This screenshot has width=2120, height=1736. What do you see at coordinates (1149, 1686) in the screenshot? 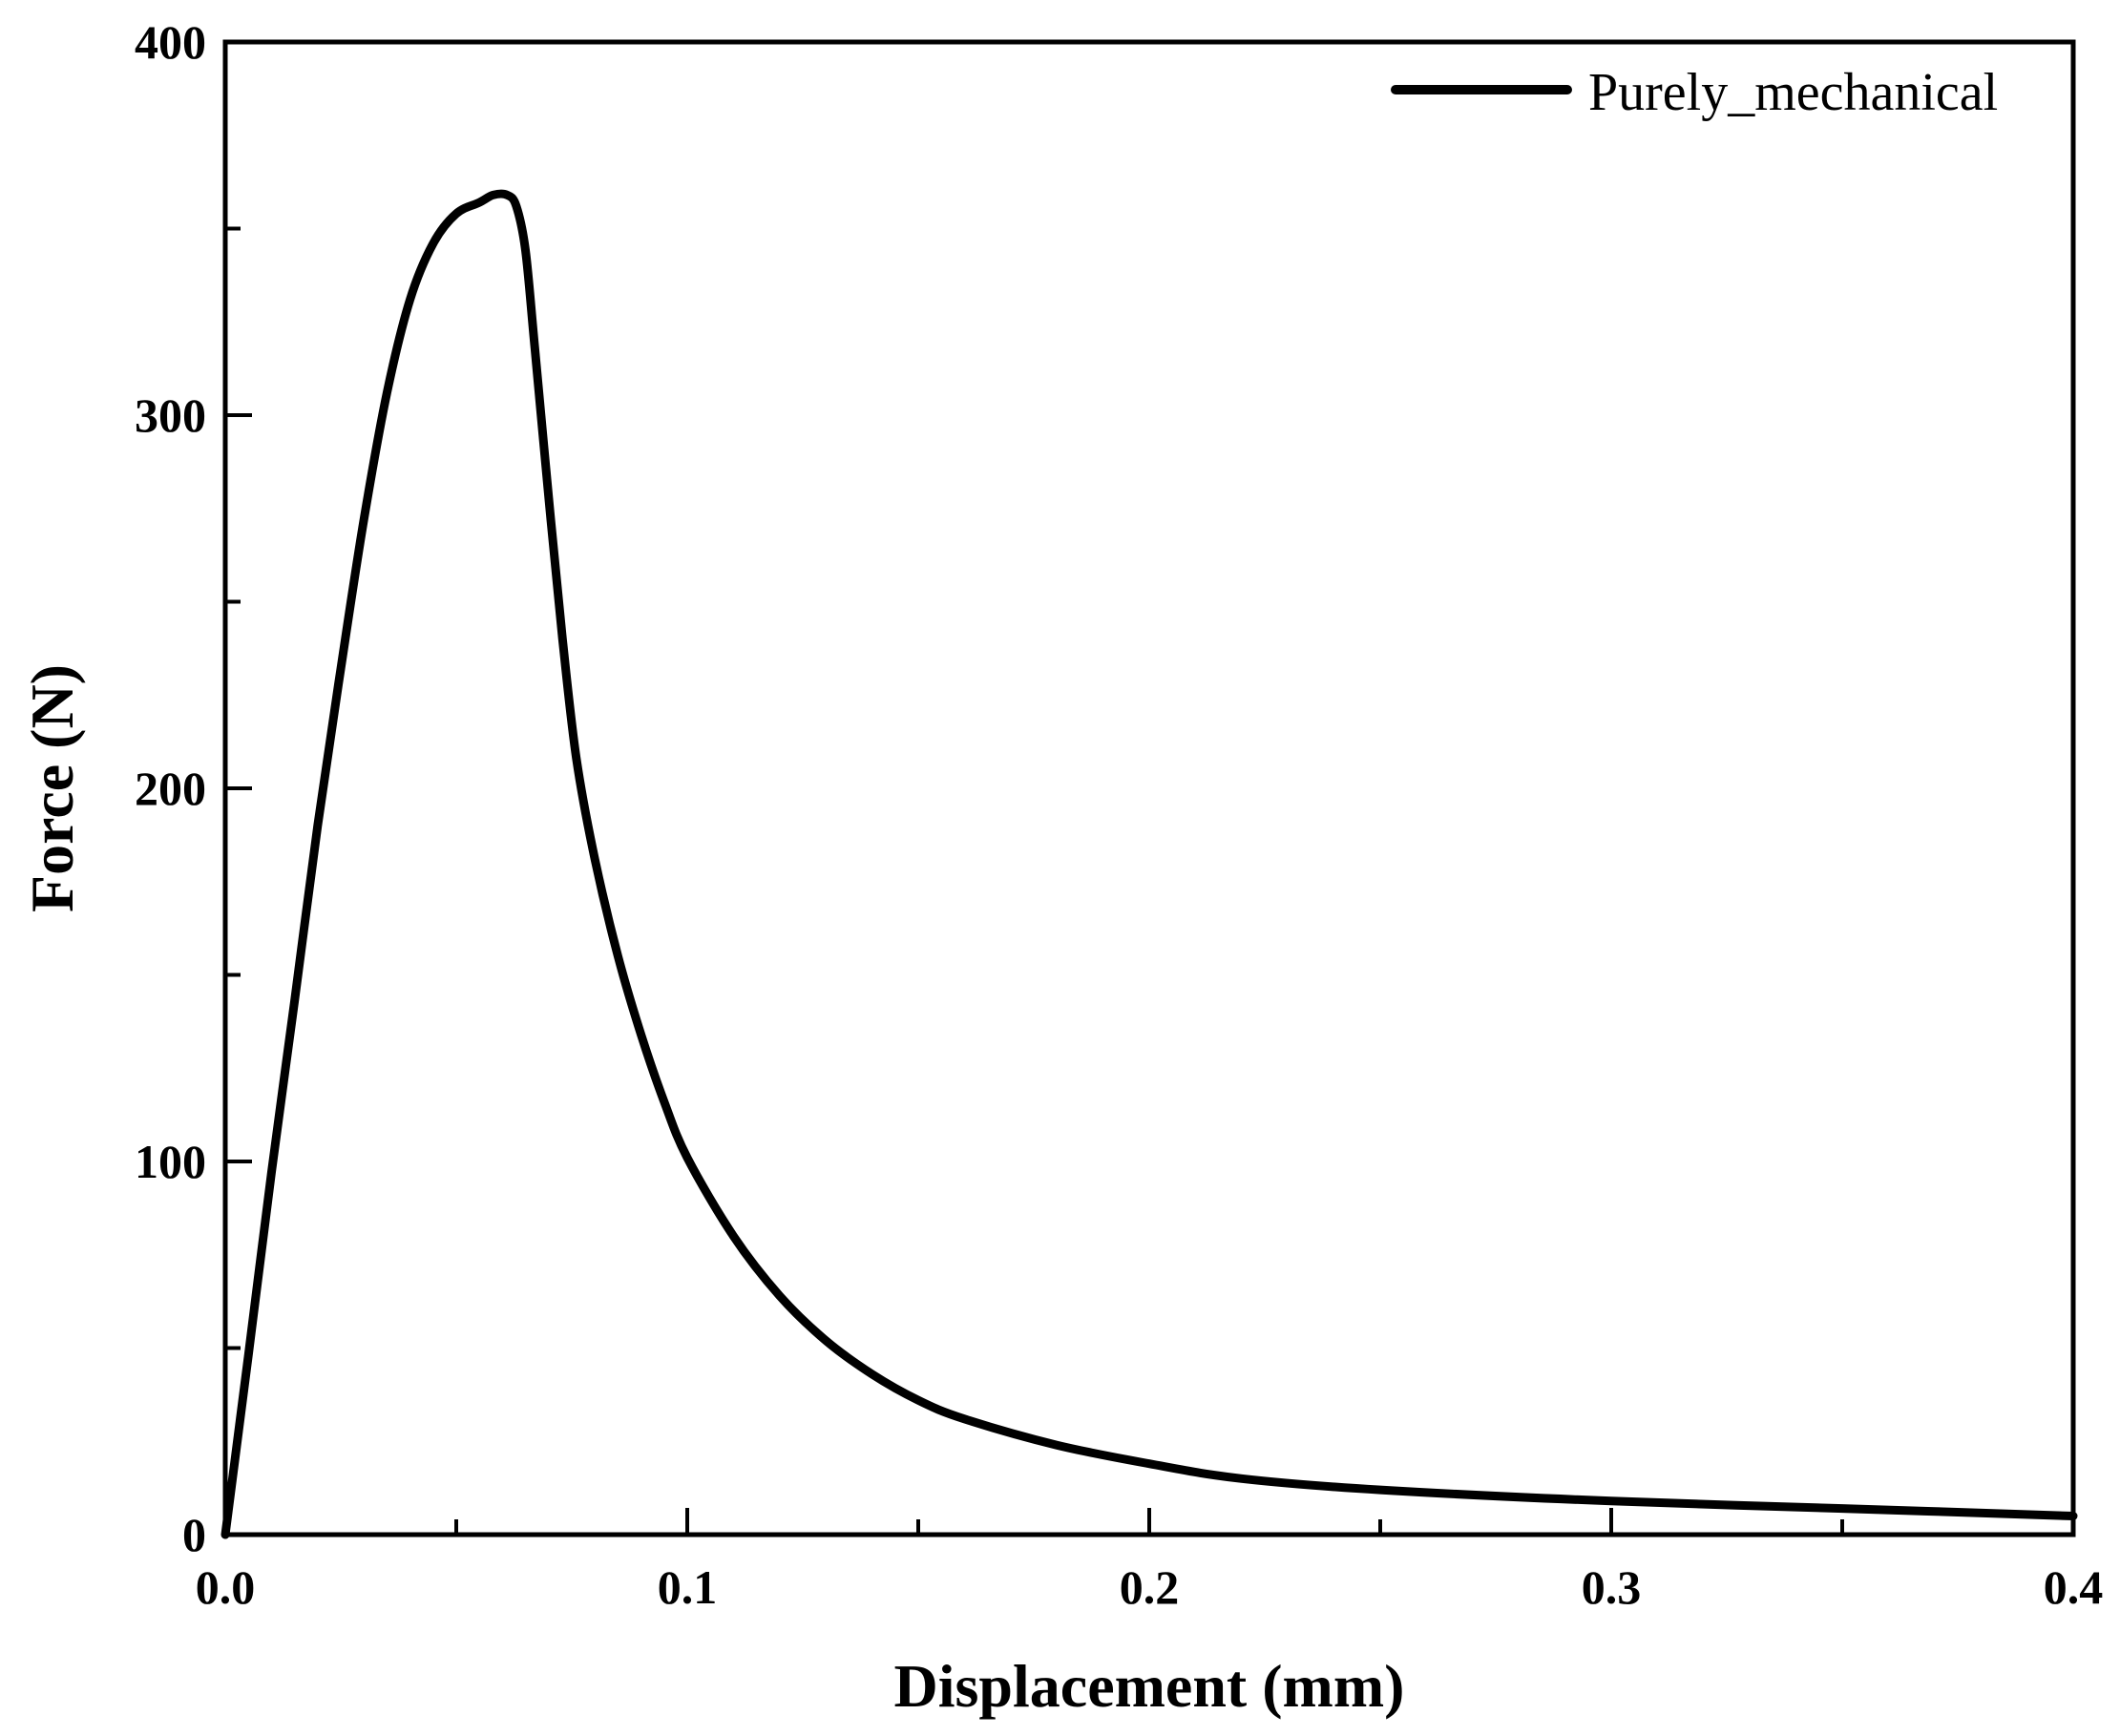
I see `x-axis-title: Displacement (mm)` at bounding box center [1149, 1686].